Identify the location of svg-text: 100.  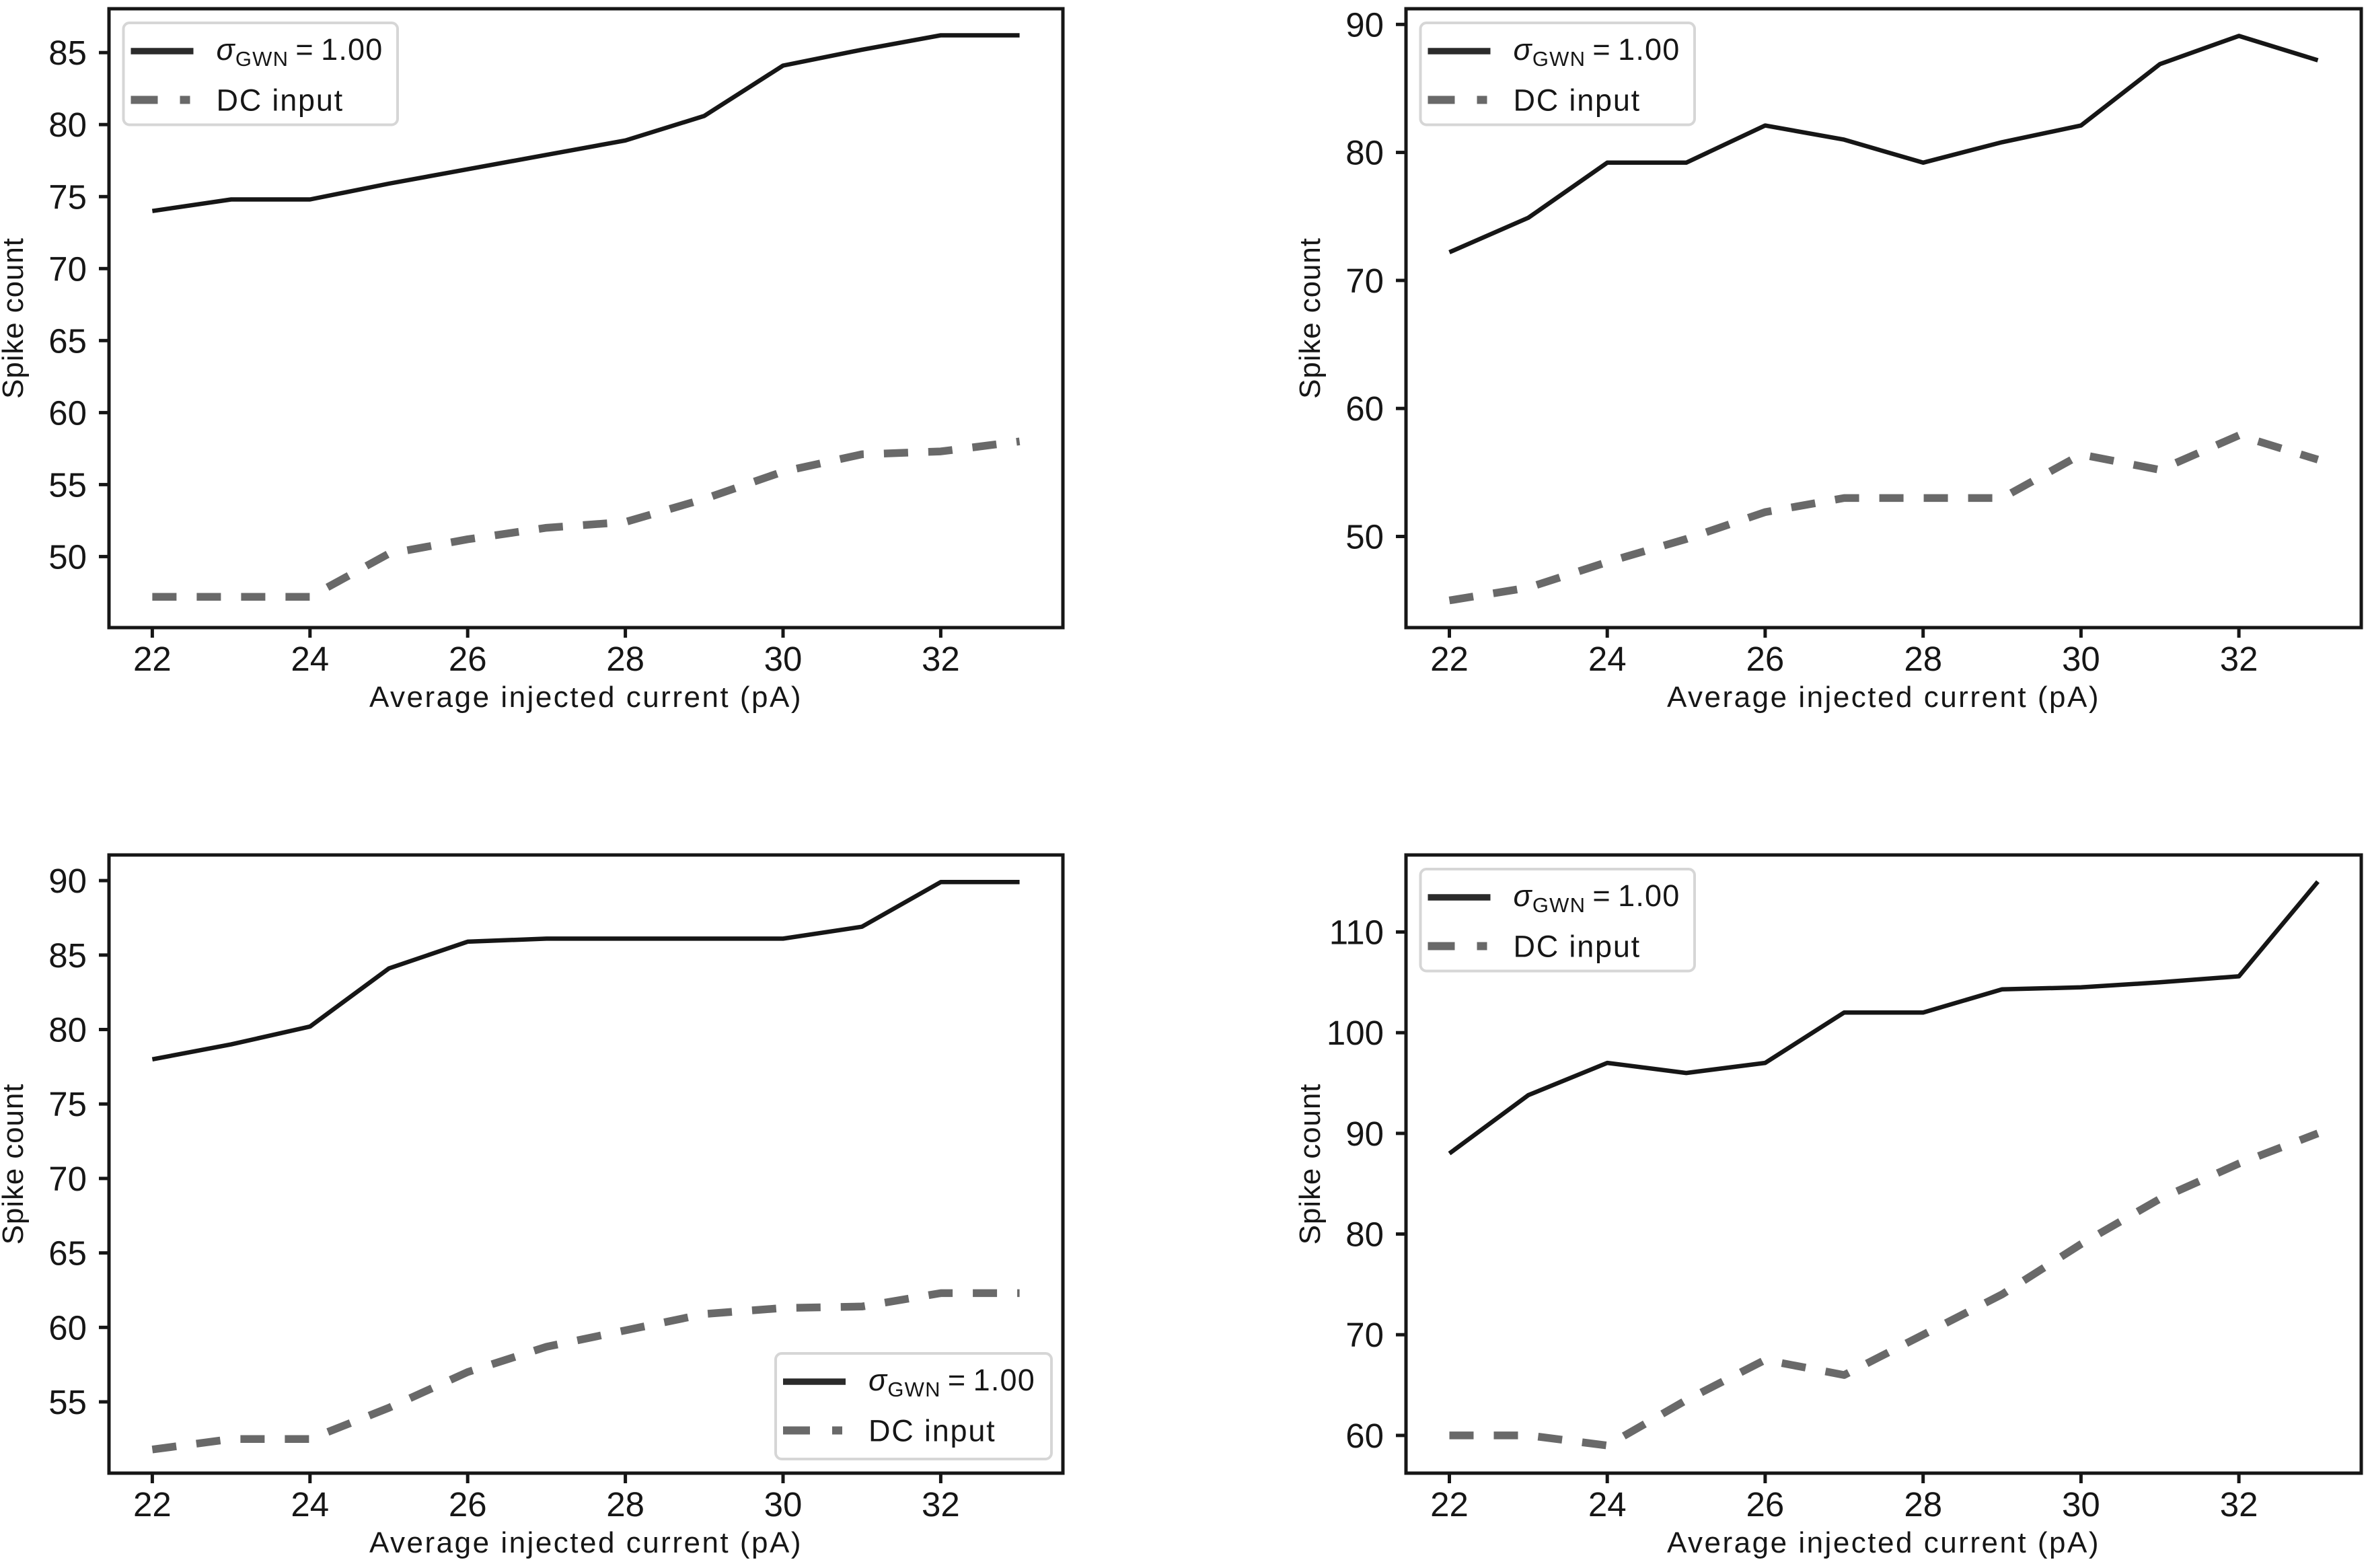
(1355, 1033).